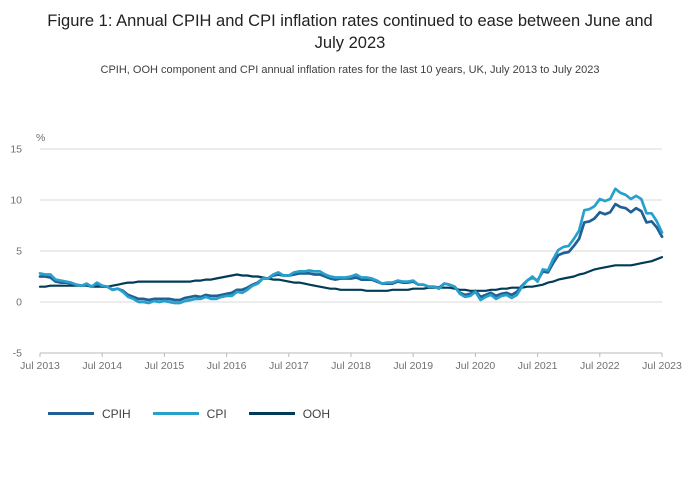 The image size is (700, 502). I want to click on legend-swatch-ooh, so click(271, 414).